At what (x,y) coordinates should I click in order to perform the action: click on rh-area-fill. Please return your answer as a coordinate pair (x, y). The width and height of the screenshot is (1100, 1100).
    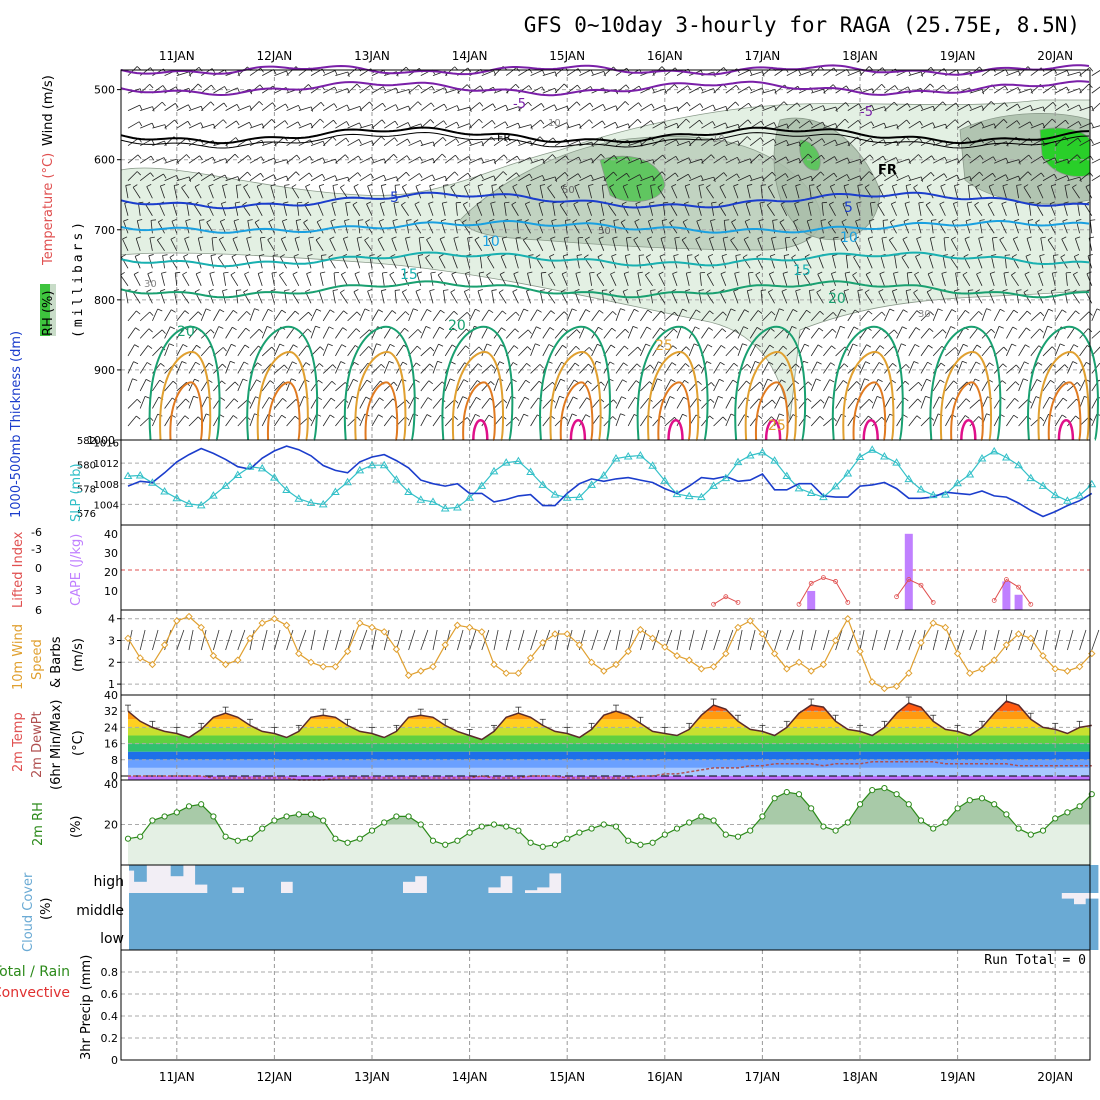
    Looking at the image, I should click on (610, 826).